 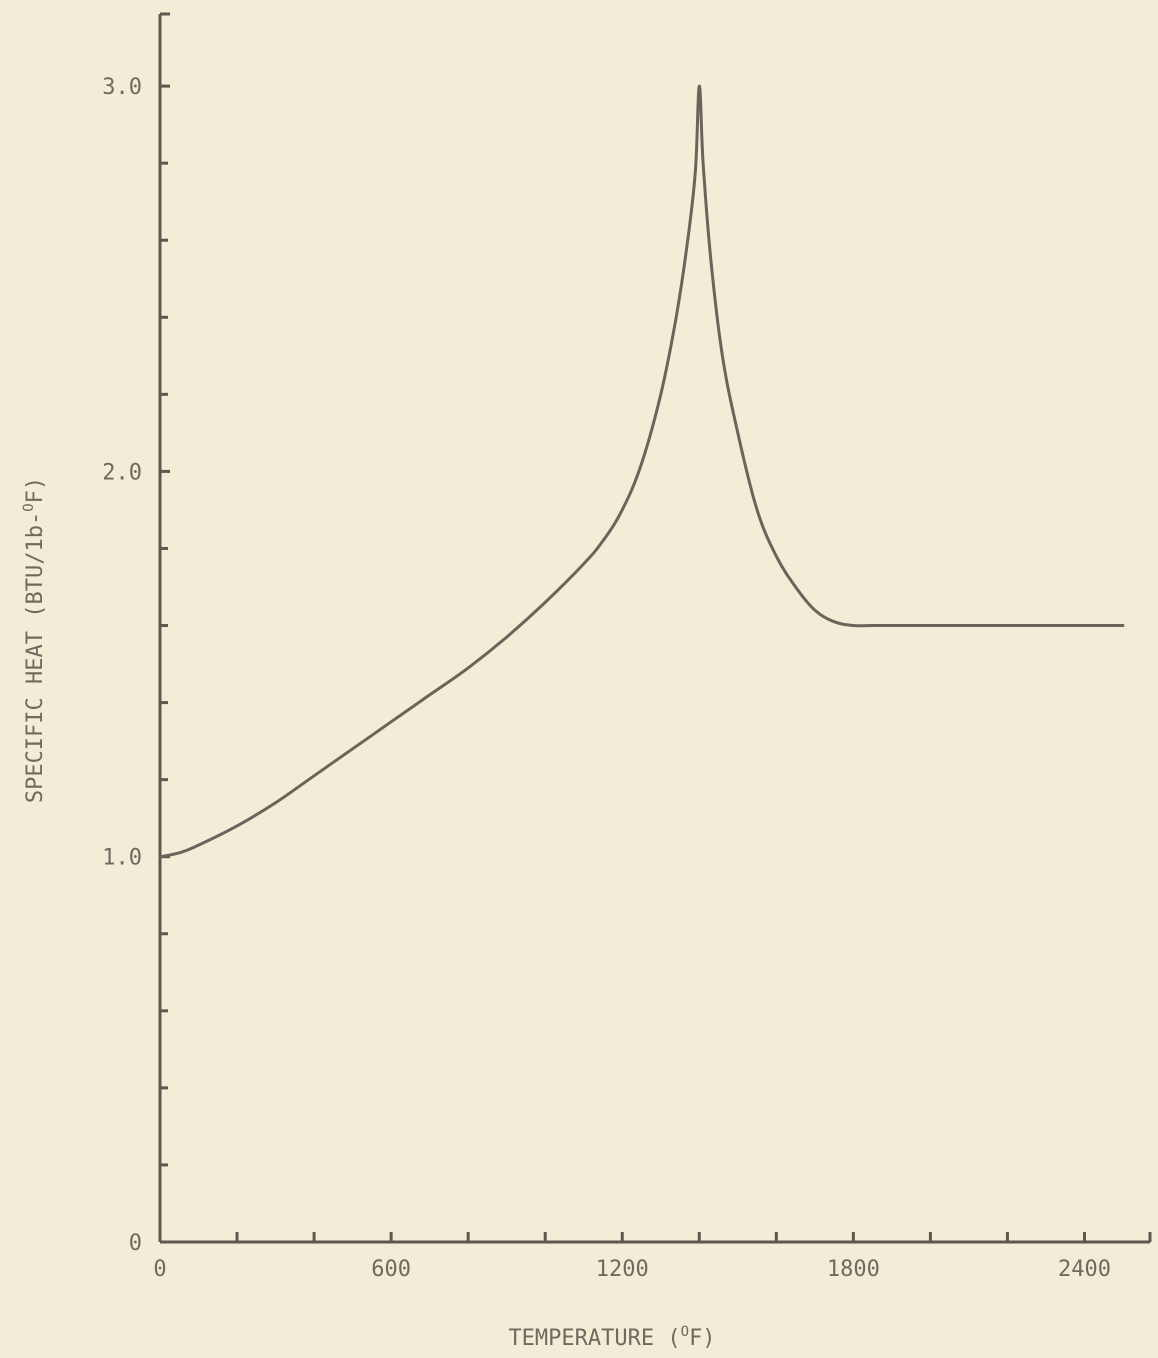 I want to click on y-axis-title-tail: F), so click(x=35, y=490).